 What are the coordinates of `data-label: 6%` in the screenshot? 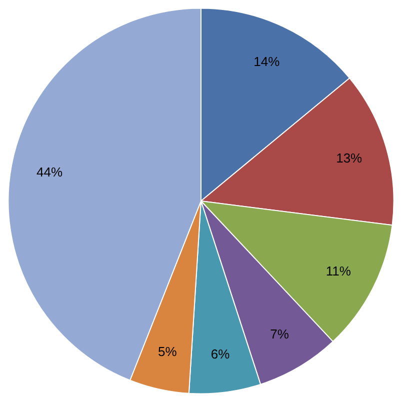 It's located at (220, 354).